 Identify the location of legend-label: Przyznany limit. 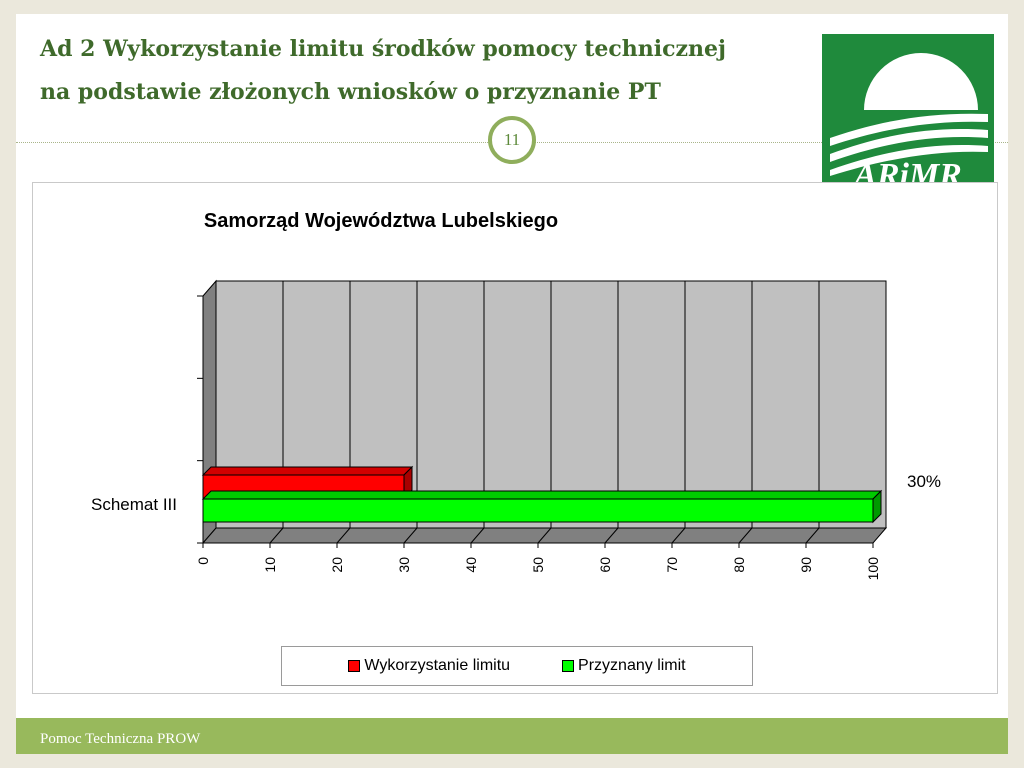
(632, 665).